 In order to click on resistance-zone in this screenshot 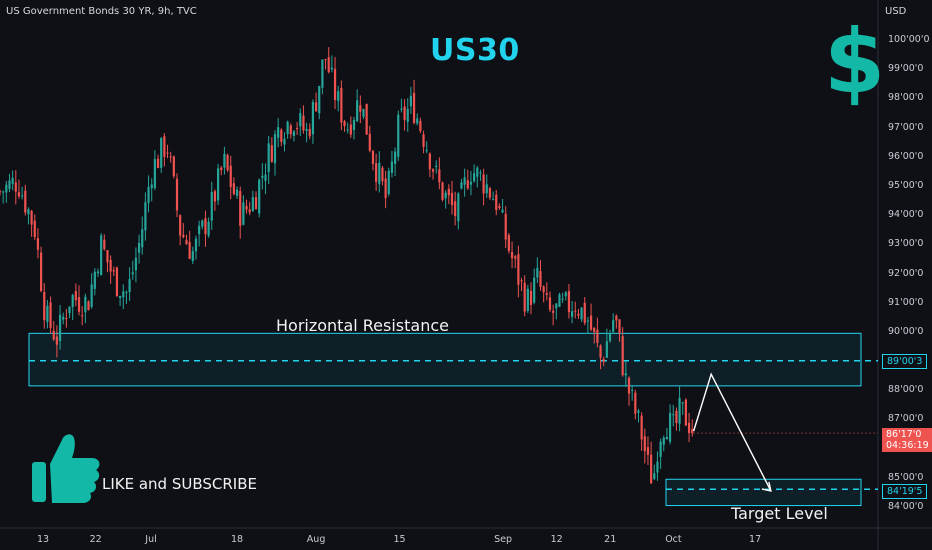, I will do `click(453, 359)`.